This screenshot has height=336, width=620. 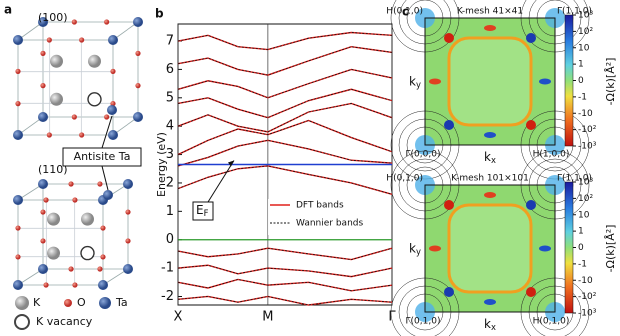 What do you see at coordinates (582, 264) in the screenshot?
I see `colorbar-tick-label: -1` at bounding box center [582, 264].